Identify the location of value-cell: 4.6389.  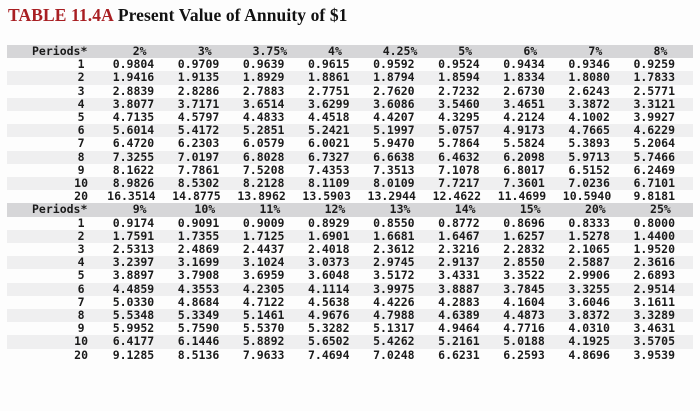
(459, 316).